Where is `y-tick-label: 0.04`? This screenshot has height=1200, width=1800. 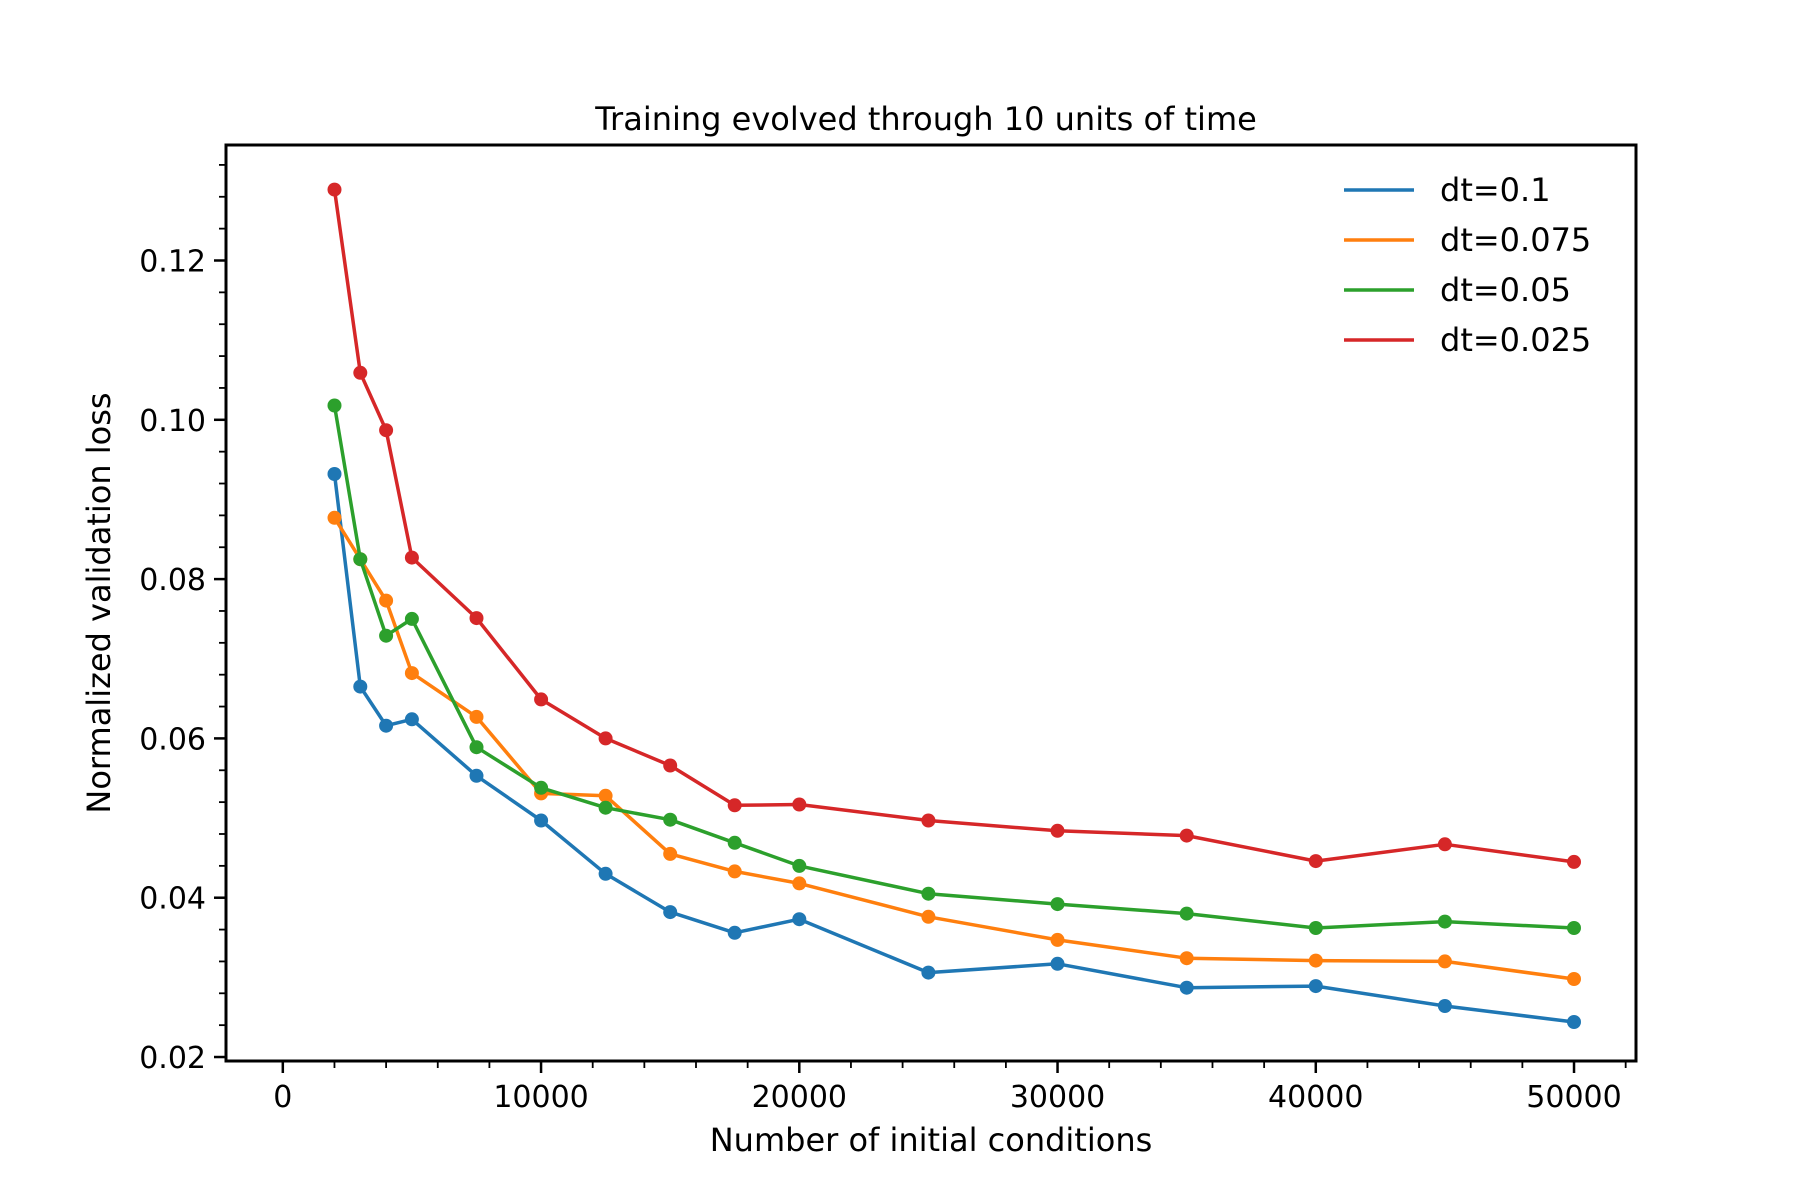
y-tick-label: 0.04 is located at coordinates (172, 899).